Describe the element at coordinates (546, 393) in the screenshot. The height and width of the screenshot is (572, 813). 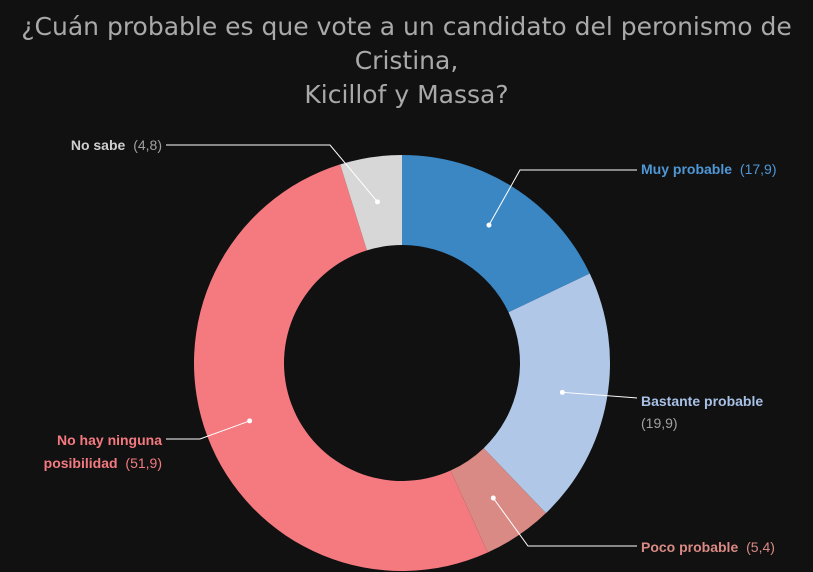
I see `slice-bastante` at that location.